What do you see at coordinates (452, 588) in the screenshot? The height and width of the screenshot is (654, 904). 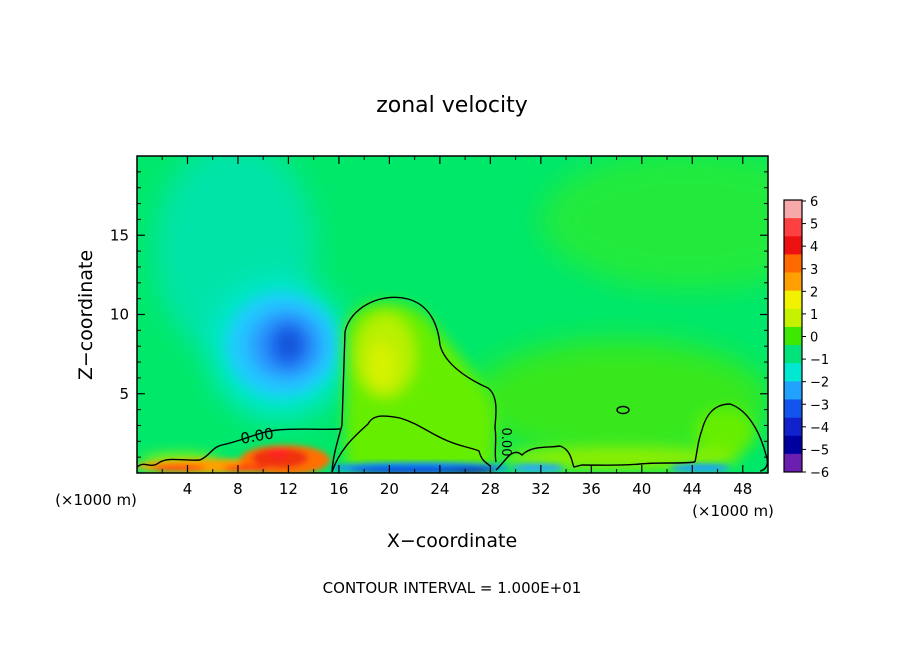 I see `contour-interval-note: CONTOUR INTERVAL = 1.000E+01` at bounding box center [452, 588].